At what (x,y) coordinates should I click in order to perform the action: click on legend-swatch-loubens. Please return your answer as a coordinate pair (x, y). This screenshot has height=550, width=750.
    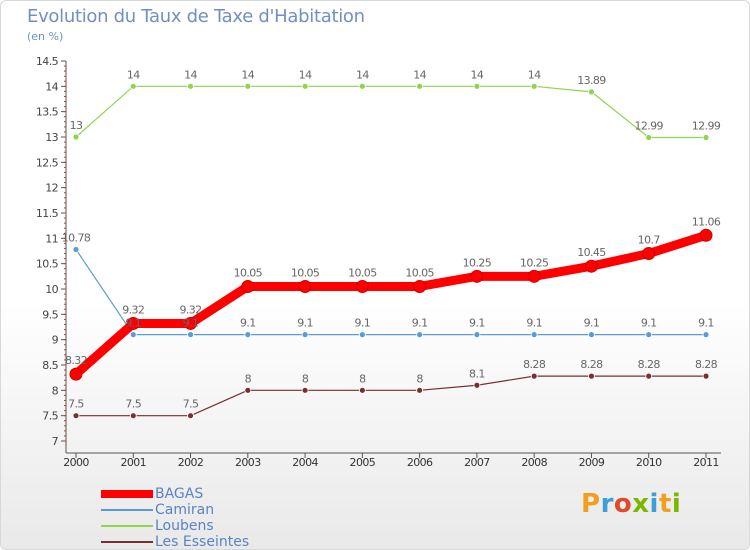
    Looking at the image, I should click on (127, 526).